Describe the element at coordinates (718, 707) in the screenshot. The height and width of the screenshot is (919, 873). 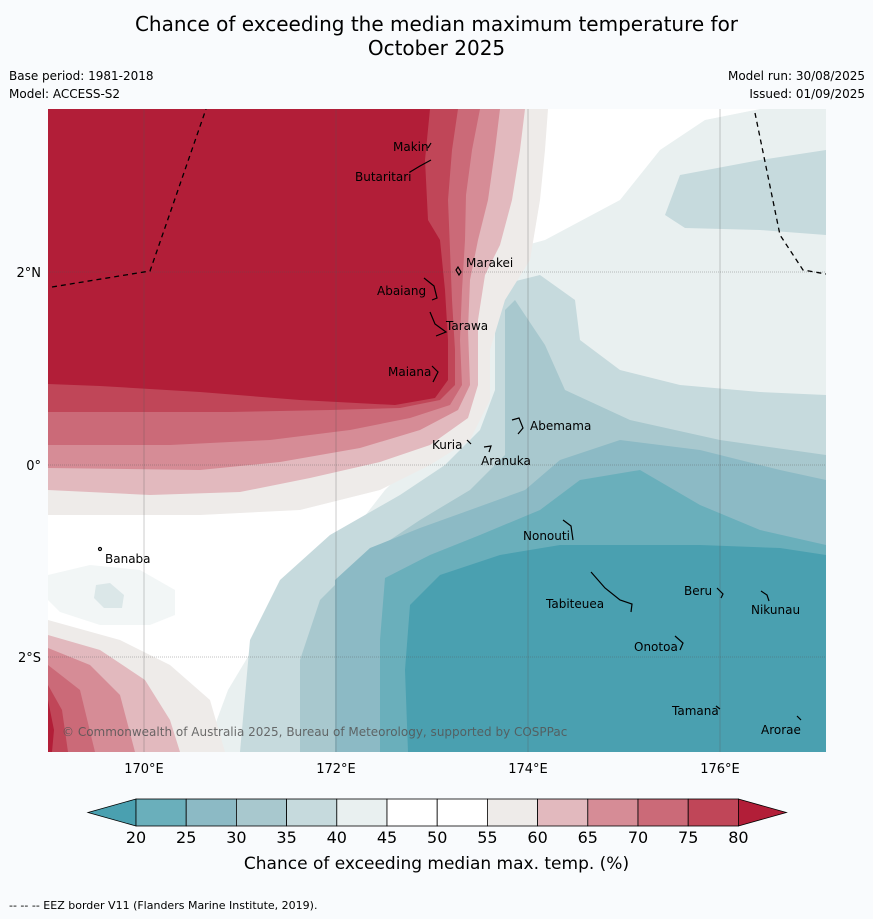
I see `island-tamana` at that location.